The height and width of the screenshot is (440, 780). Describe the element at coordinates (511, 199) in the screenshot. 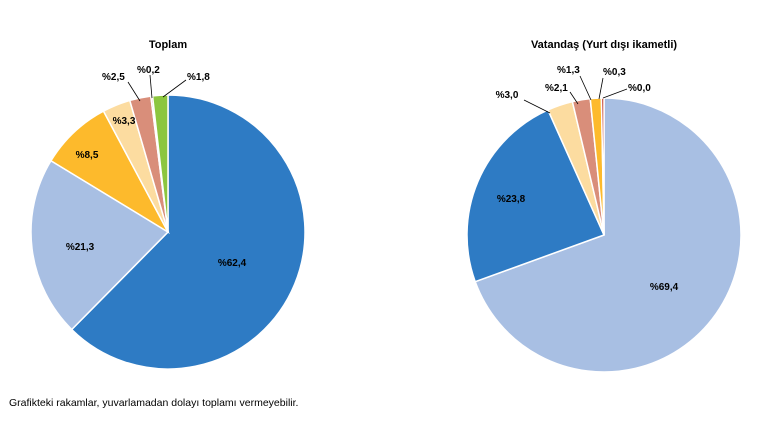

I see `slice-label: %23,8` at that location.